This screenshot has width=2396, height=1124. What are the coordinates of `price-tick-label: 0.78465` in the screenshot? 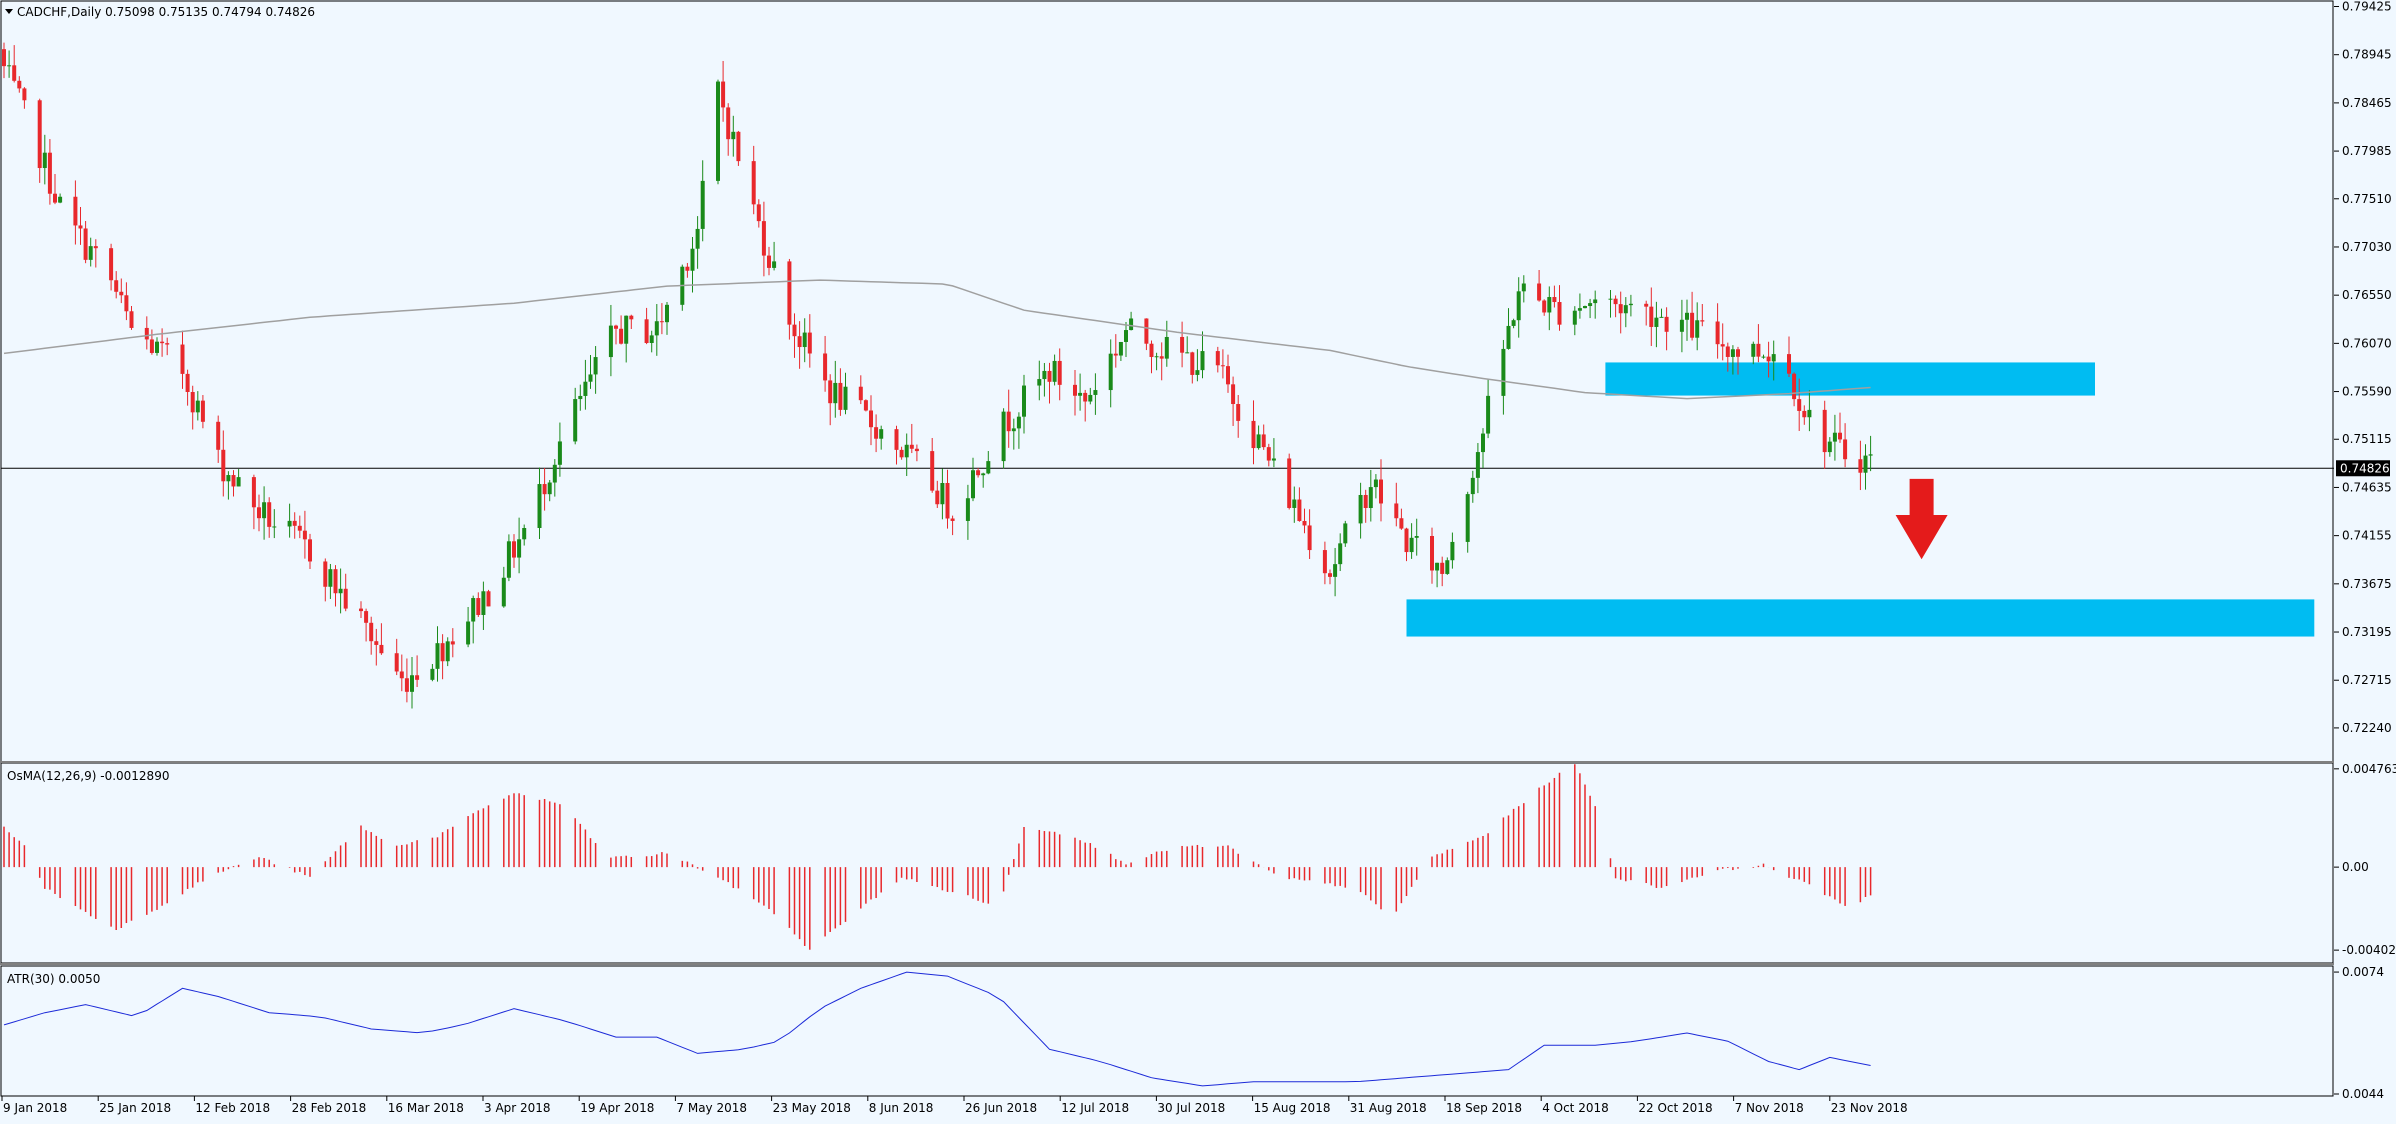 It's located at (2367, 103).